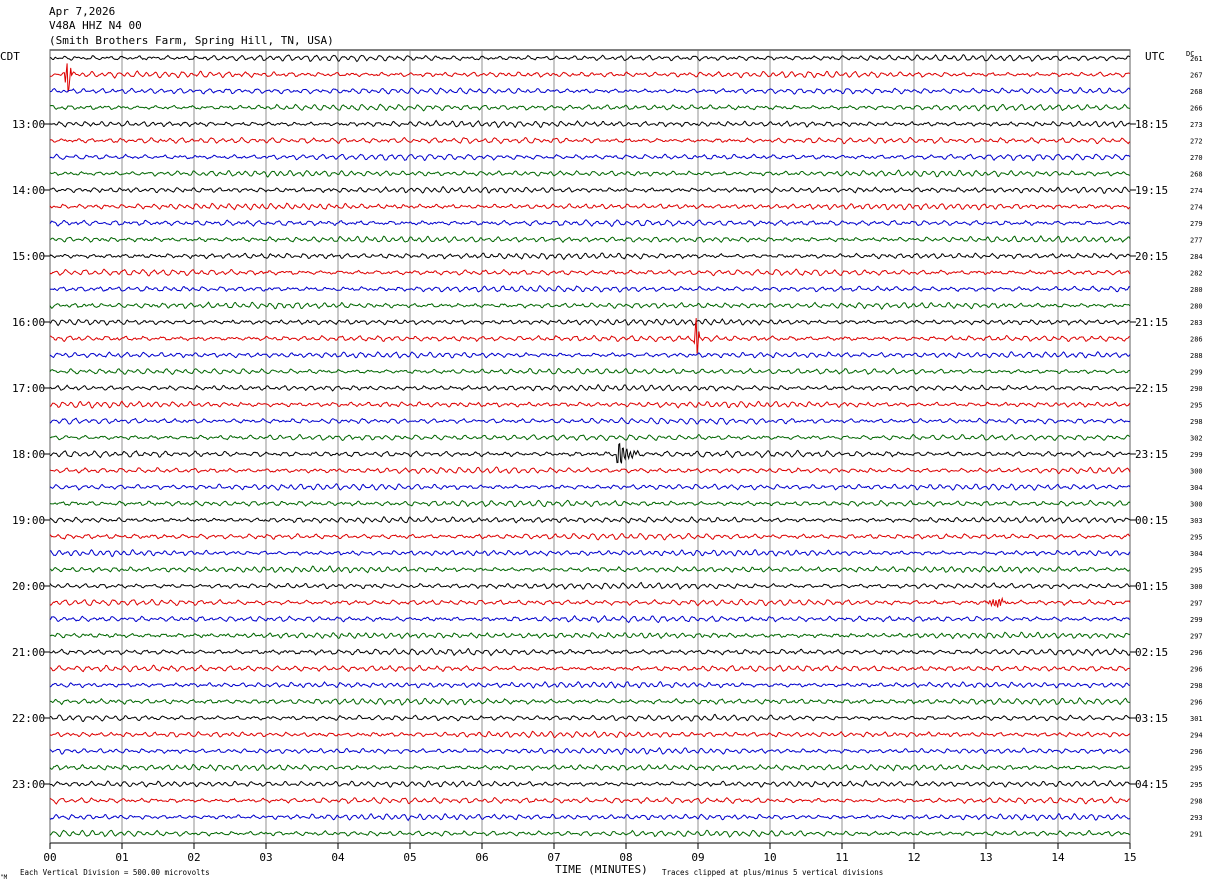  What do you see at coordinates (1196, 142) in the screenshot?
I see `dc-offset-label: 272` at bounding box center [1196, 142].